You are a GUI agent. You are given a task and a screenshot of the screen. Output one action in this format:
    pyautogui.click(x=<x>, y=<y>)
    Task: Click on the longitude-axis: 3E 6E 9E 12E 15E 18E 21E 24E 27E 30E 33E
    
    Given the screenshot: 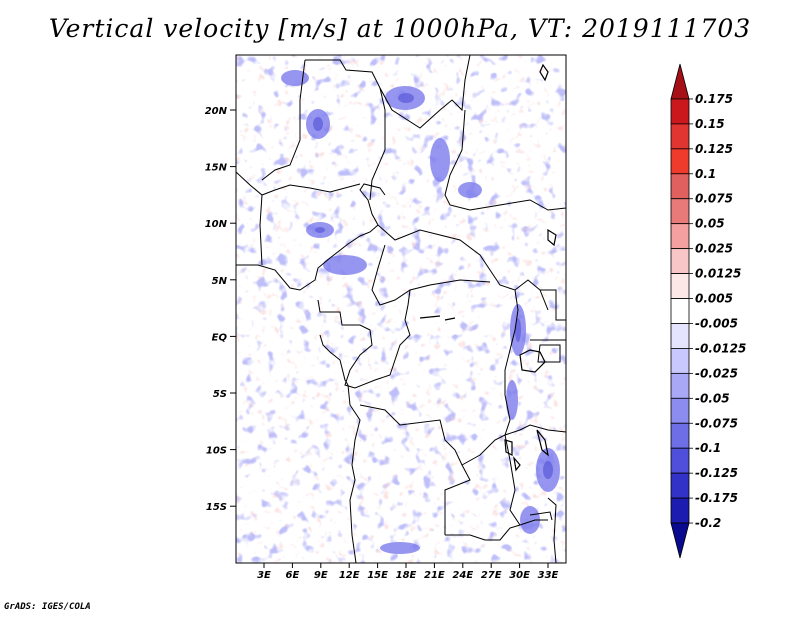 What is the action you would take?
    pyautogui.click(x=408, y=572)
    